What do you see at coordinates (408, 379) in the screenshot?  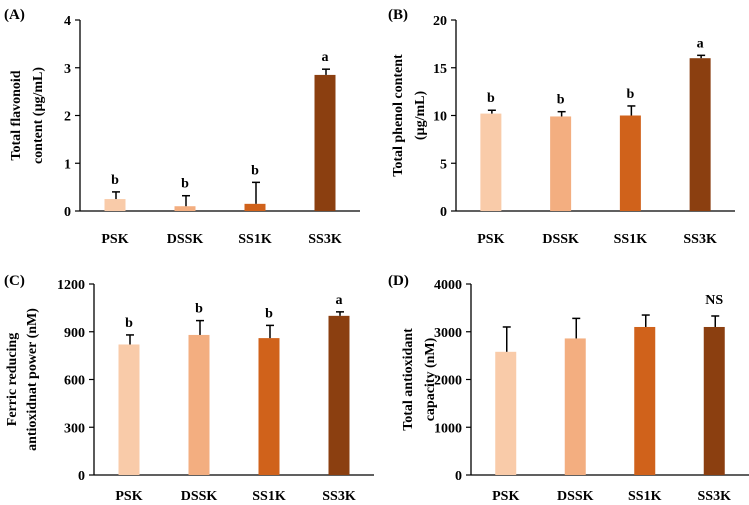 I see `y-axis-title: Total antioxidant` at bounding box center [408, 379].